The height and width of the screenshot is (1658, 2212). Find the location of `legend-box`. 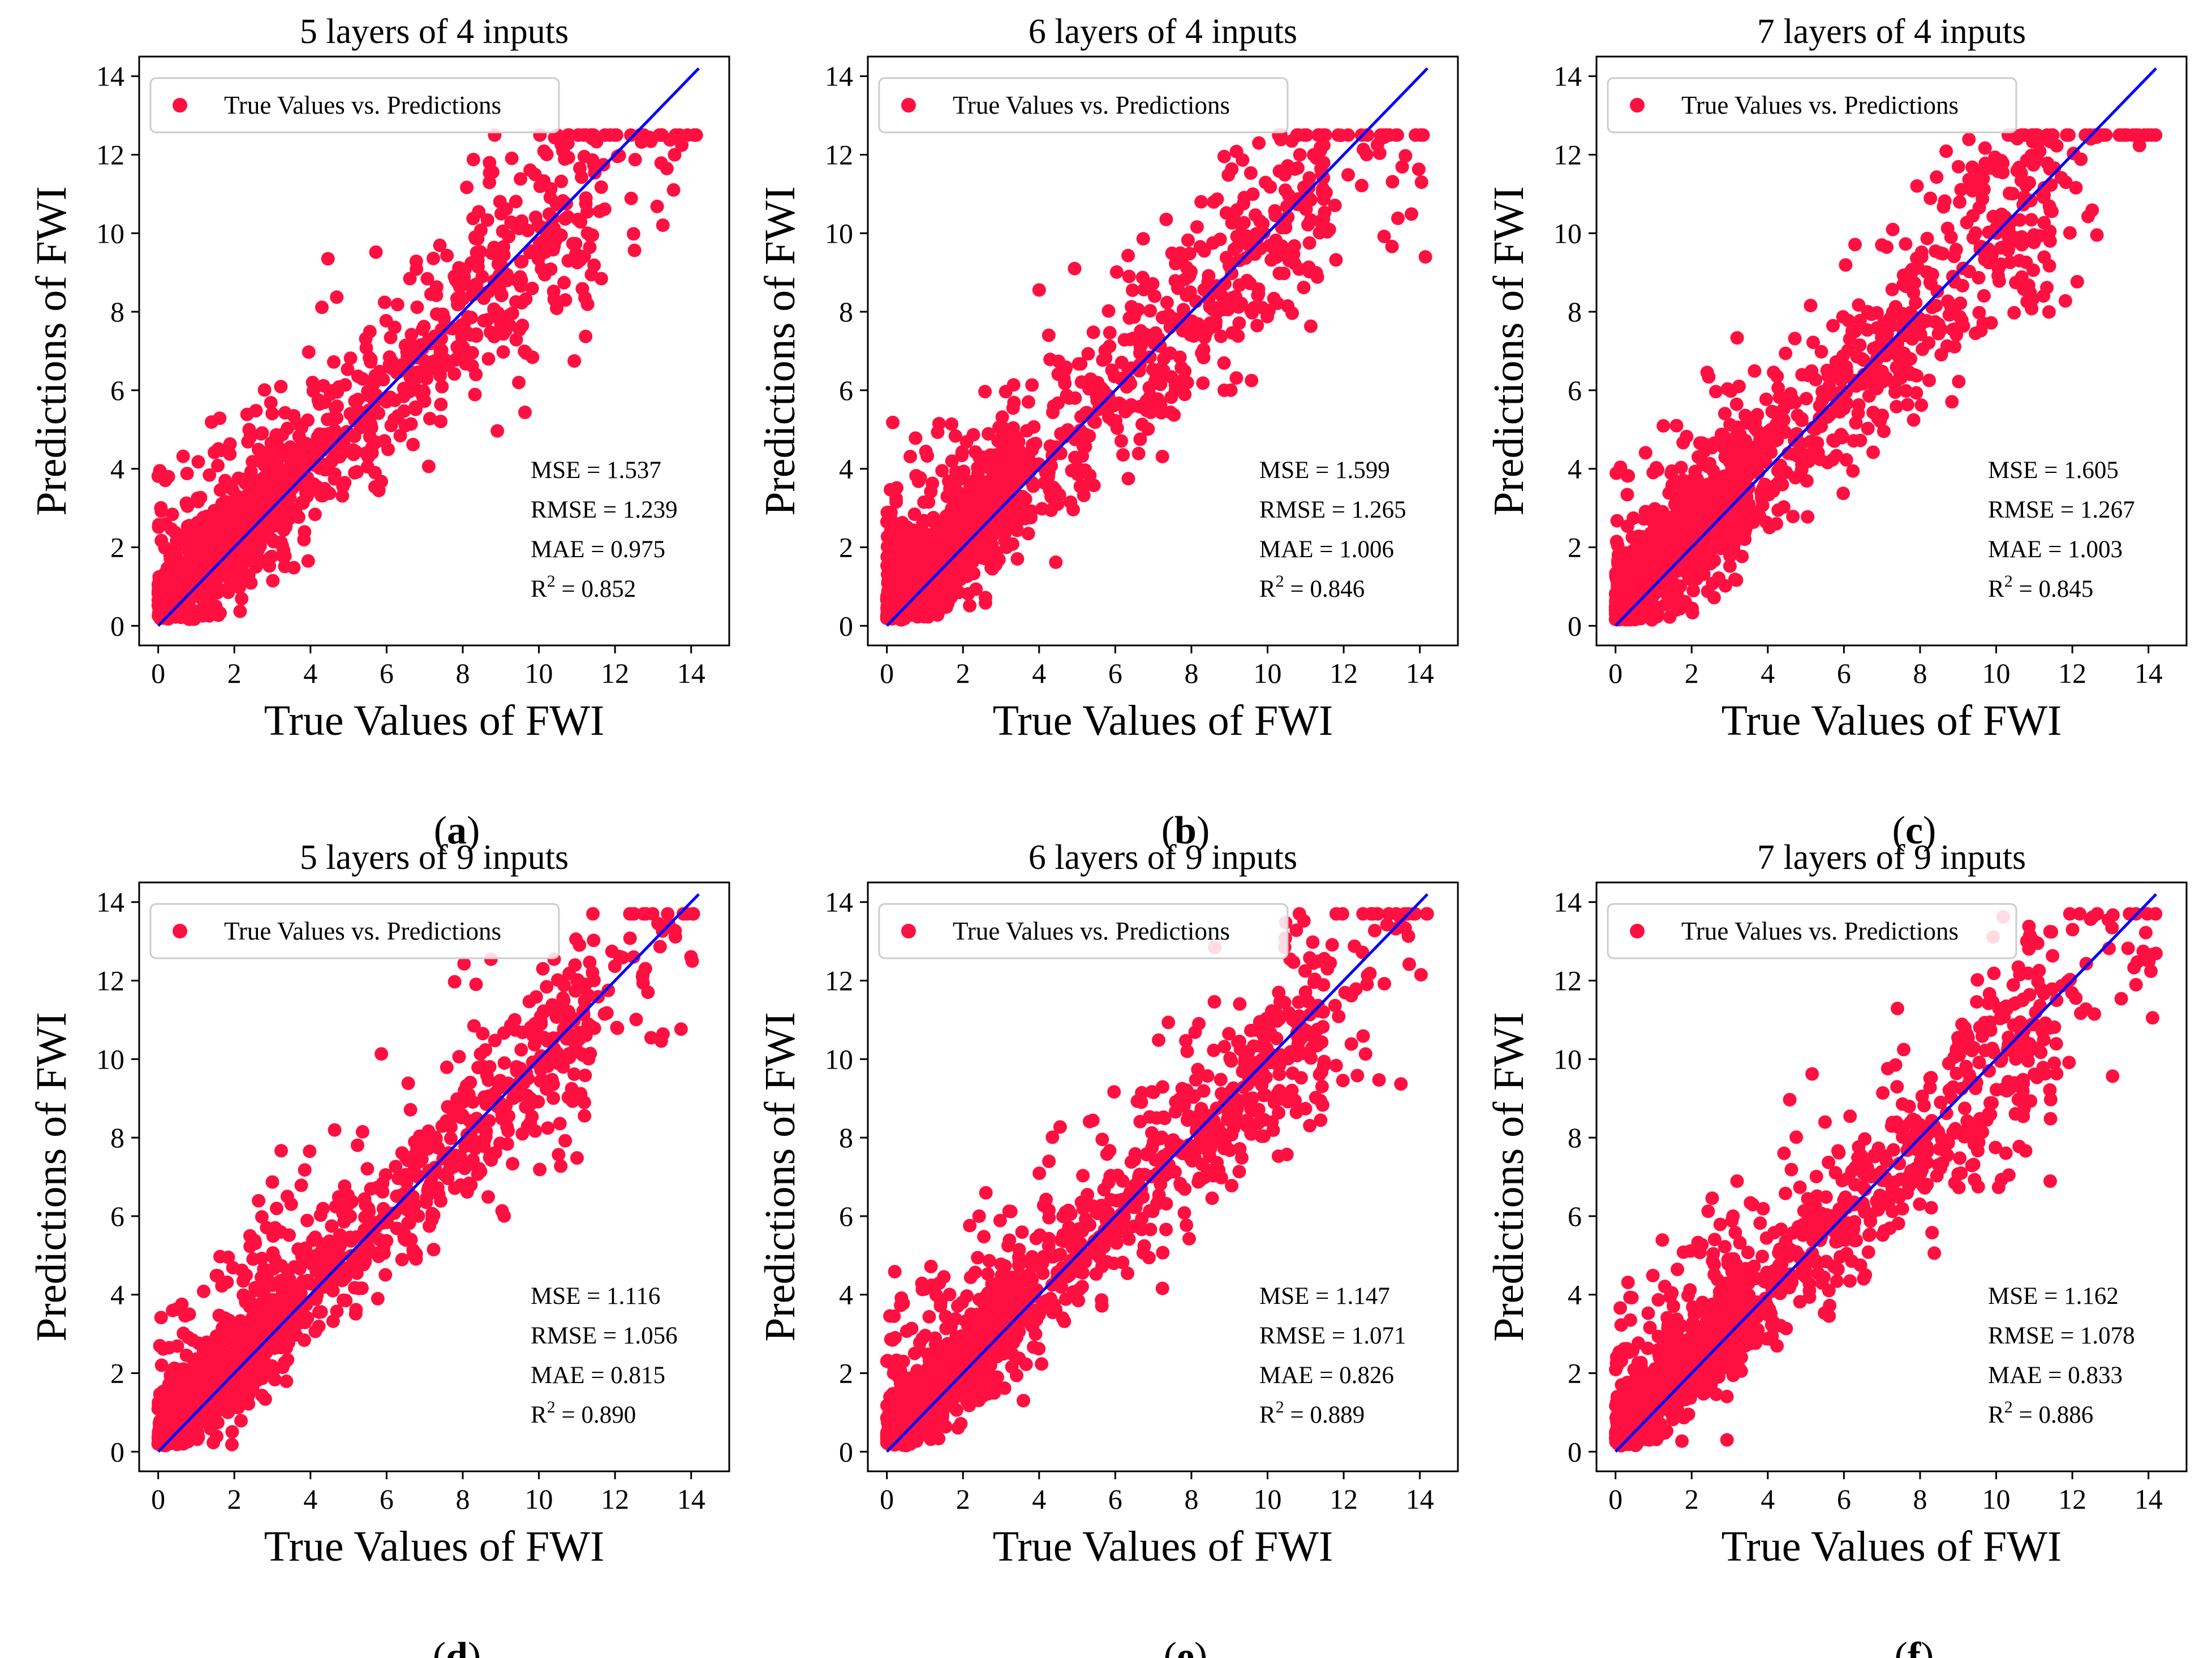

legend-box is located at coordinates (354, 105).